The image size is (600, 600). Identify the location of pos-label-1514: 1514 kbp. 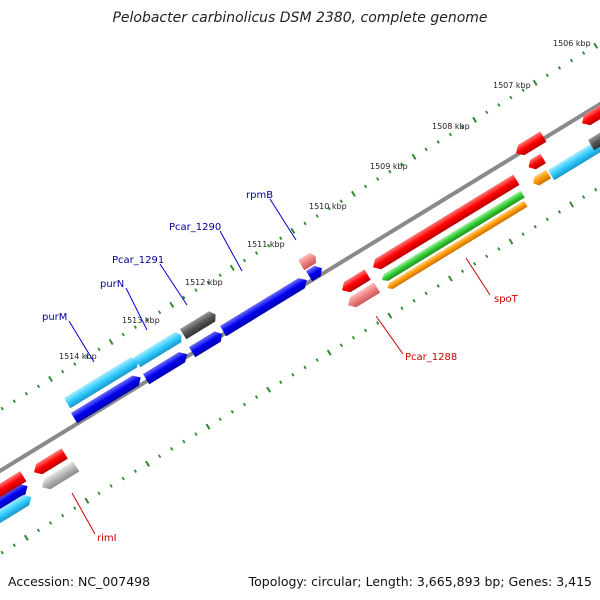
(78, 356).